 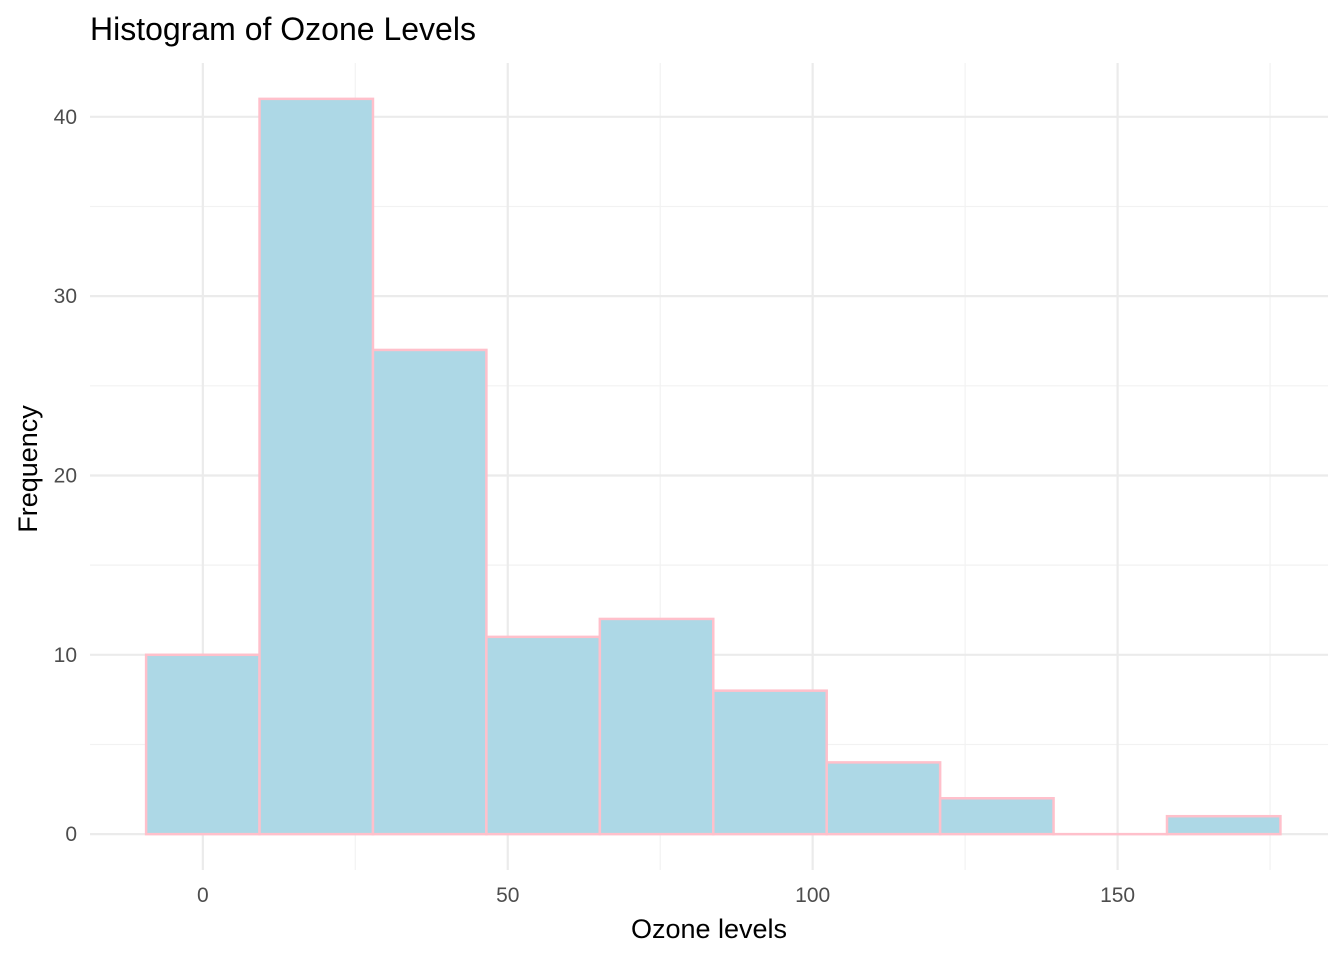 I want to click on y-tick-label: 0, so click(x=71, y=834).